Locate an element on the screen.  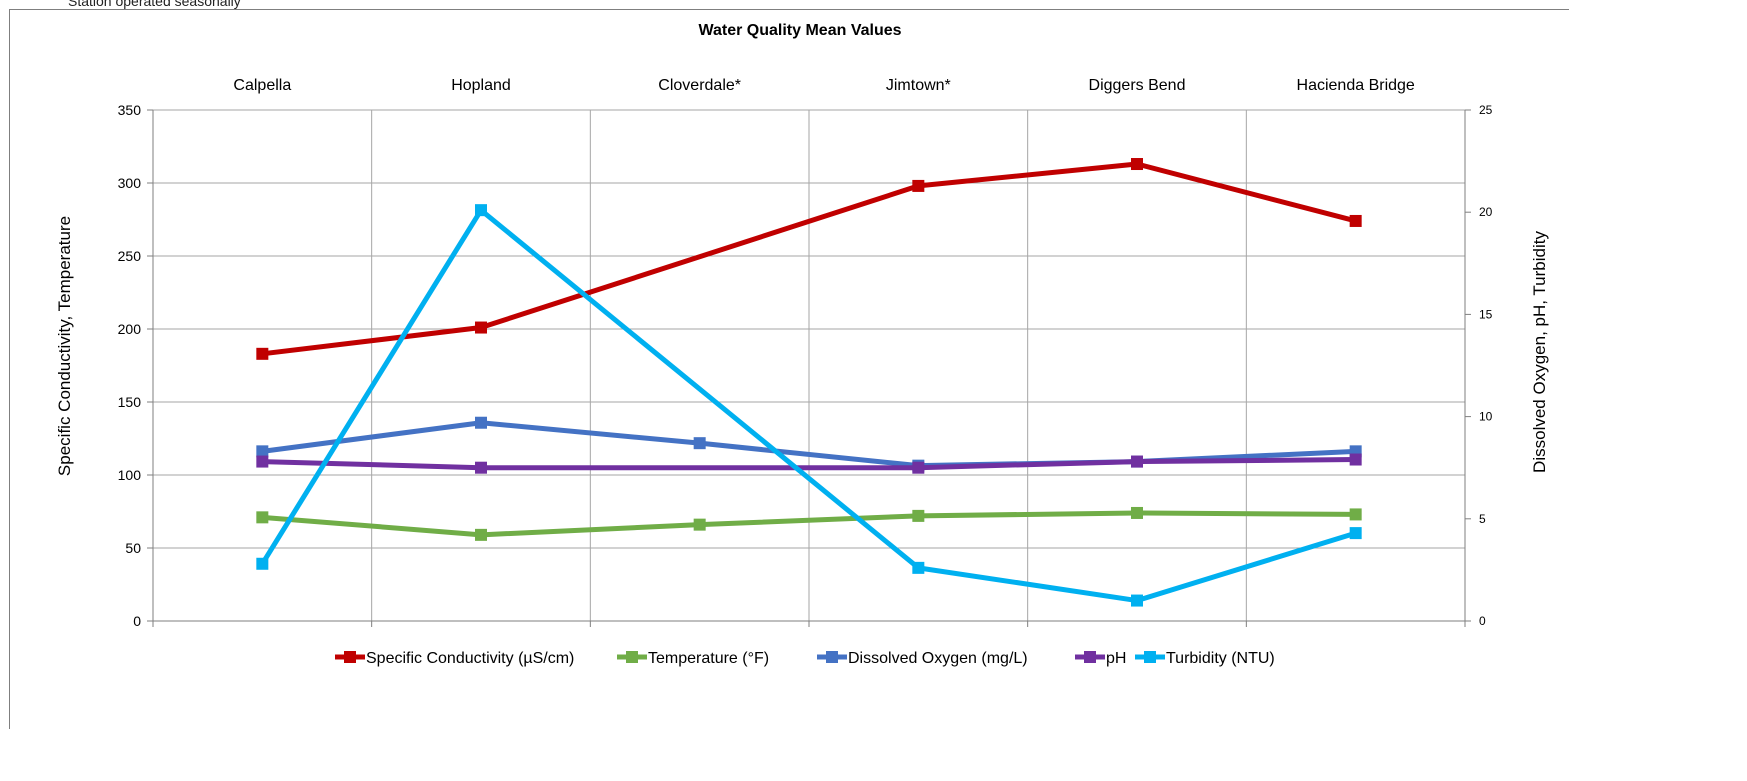
y-right-tick-label: 20 is located at coordinates (1486, 212).